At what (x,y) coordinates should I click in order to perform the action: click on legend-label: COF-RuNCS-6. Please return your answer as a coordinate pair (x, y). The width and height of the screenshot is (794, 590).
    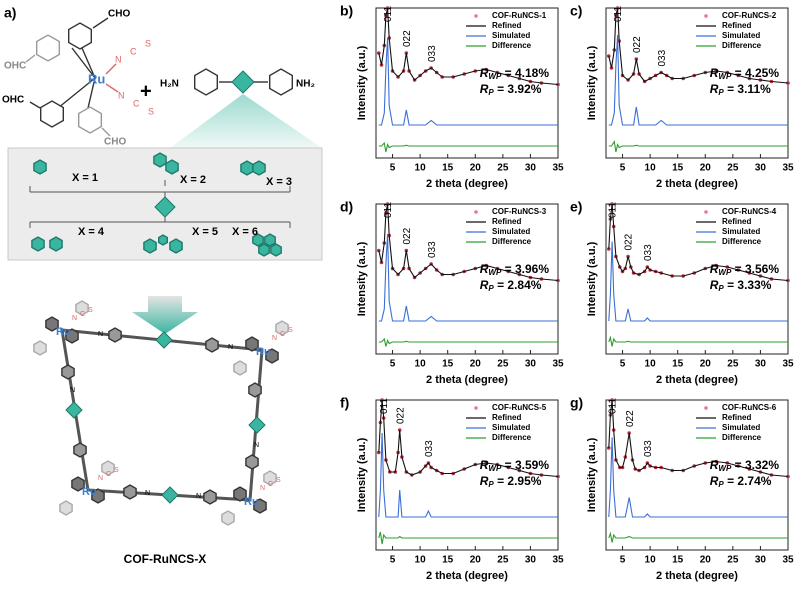
    Looking at the image, I should click on (749, 407).